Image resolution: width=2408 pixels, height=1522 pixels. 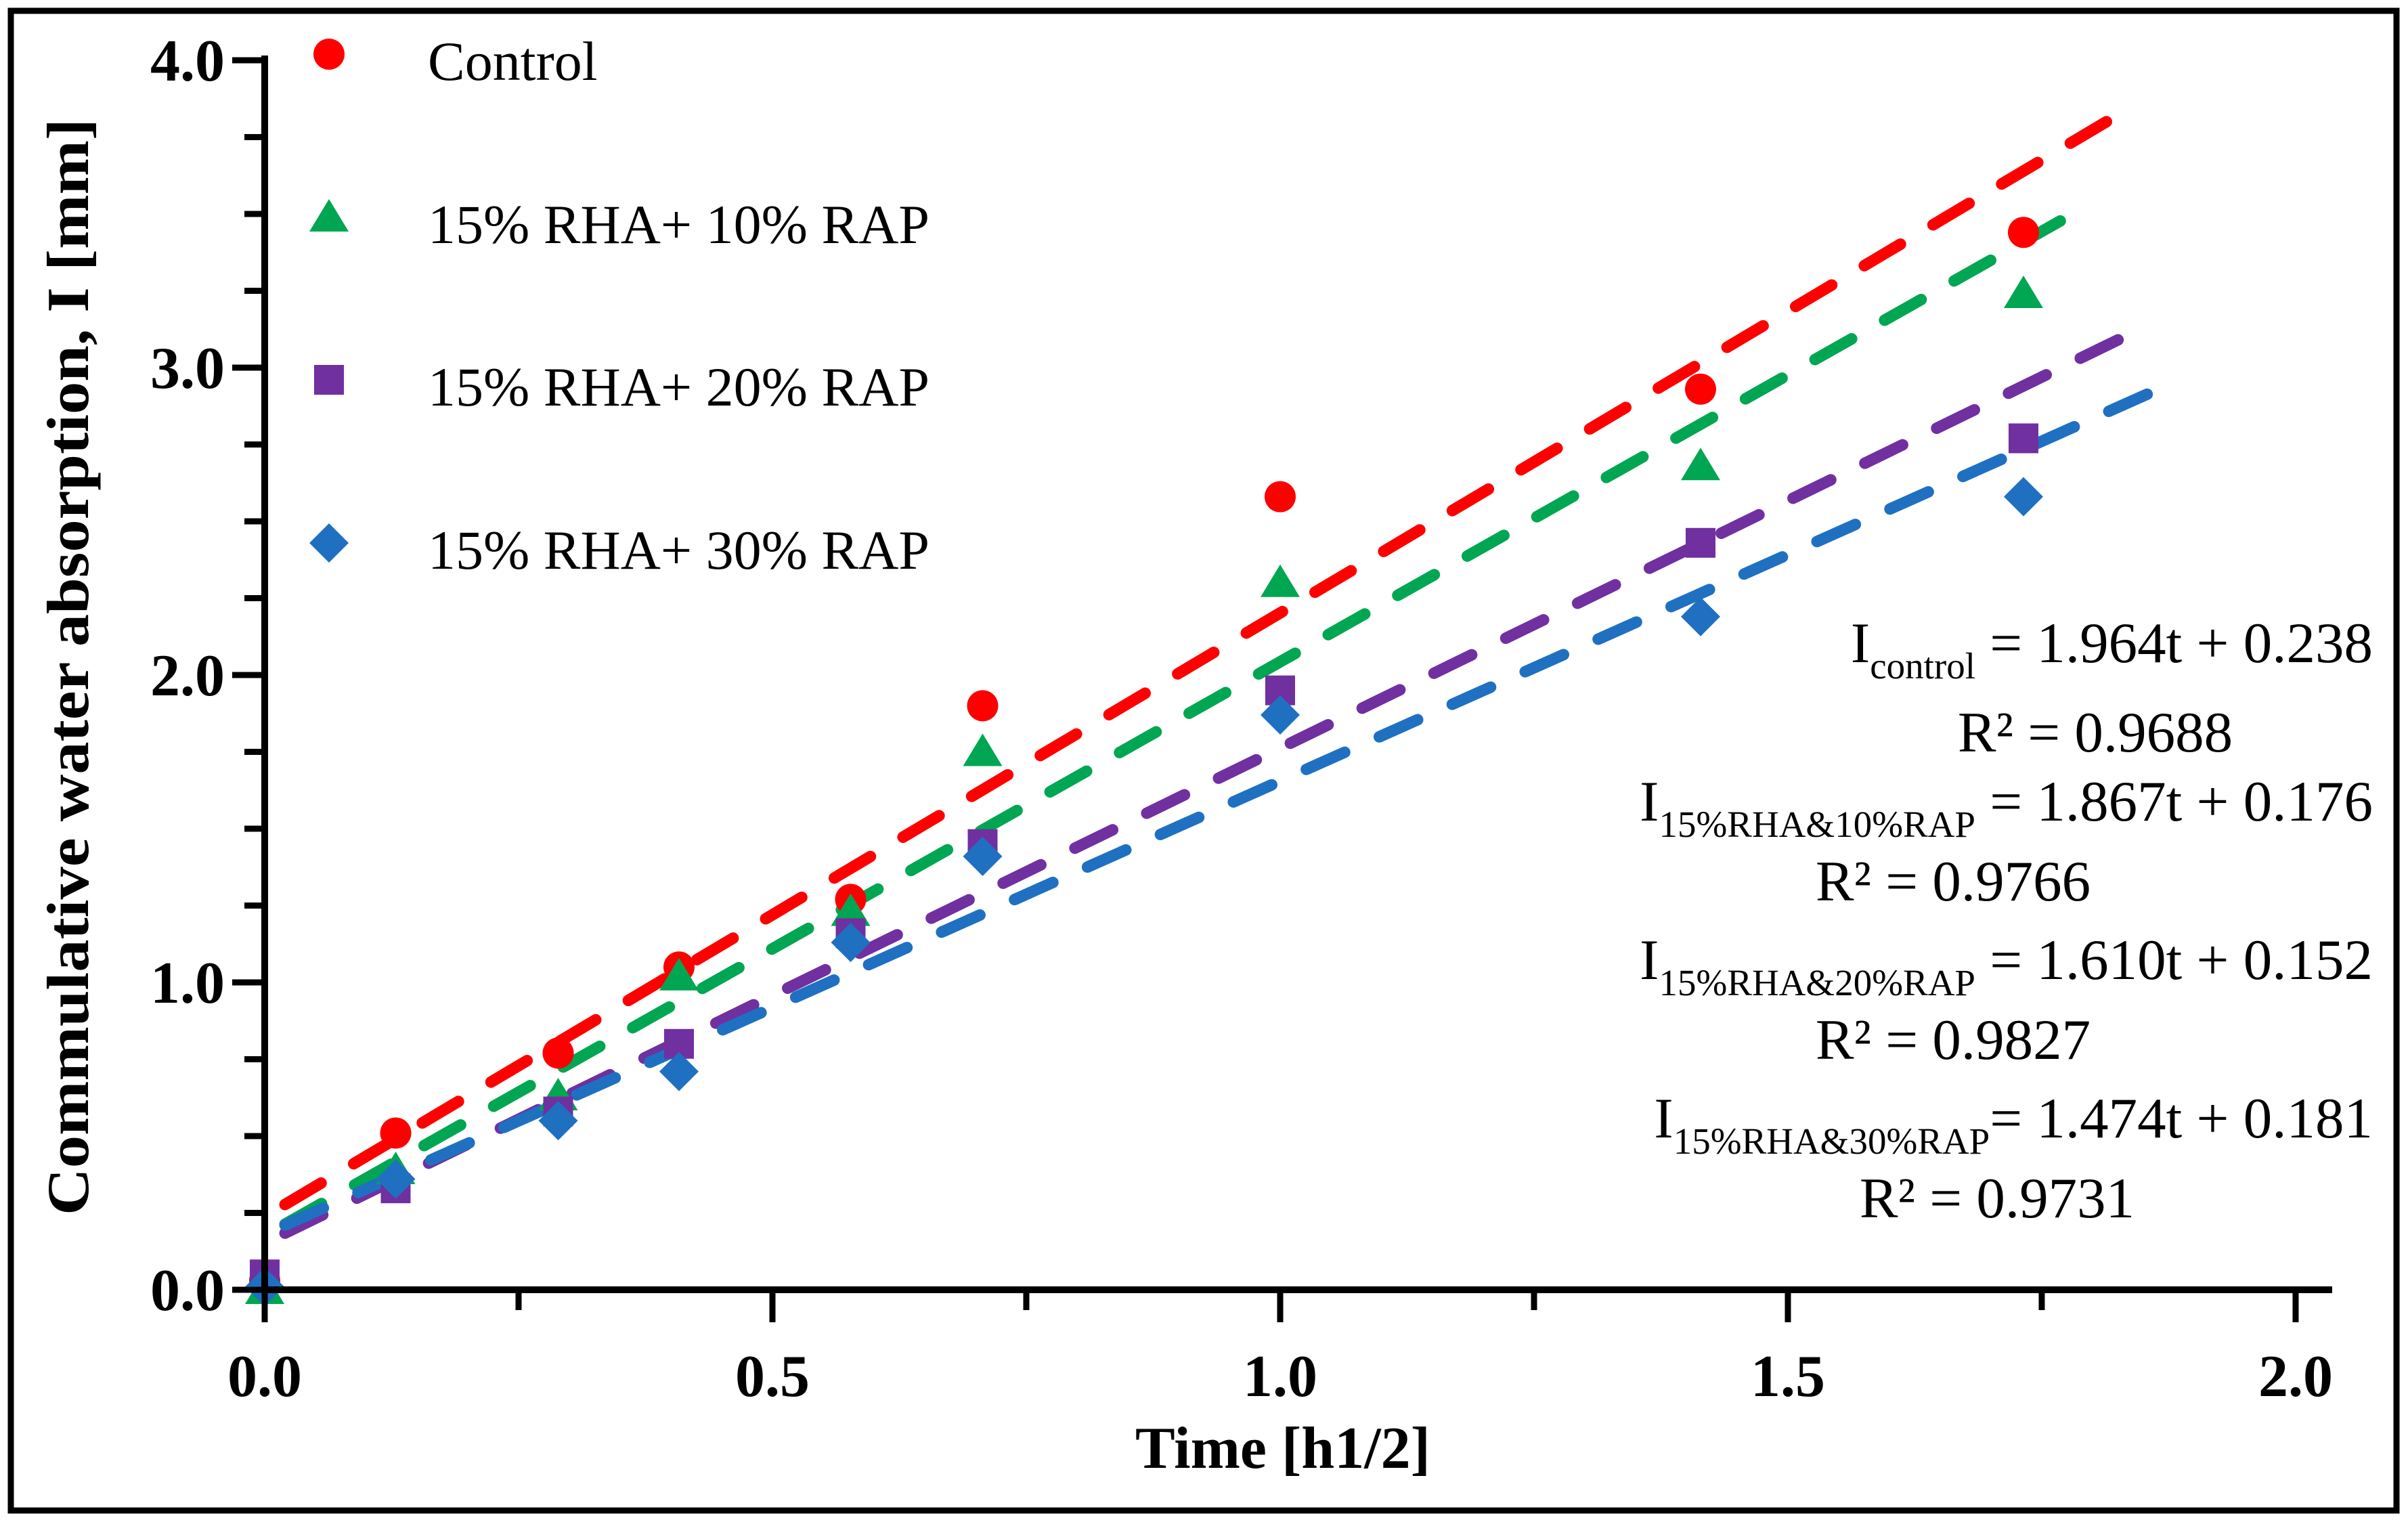 I want to click on legend-item: 15% RHA+ 10% RAP, so click(x=619, y=224).